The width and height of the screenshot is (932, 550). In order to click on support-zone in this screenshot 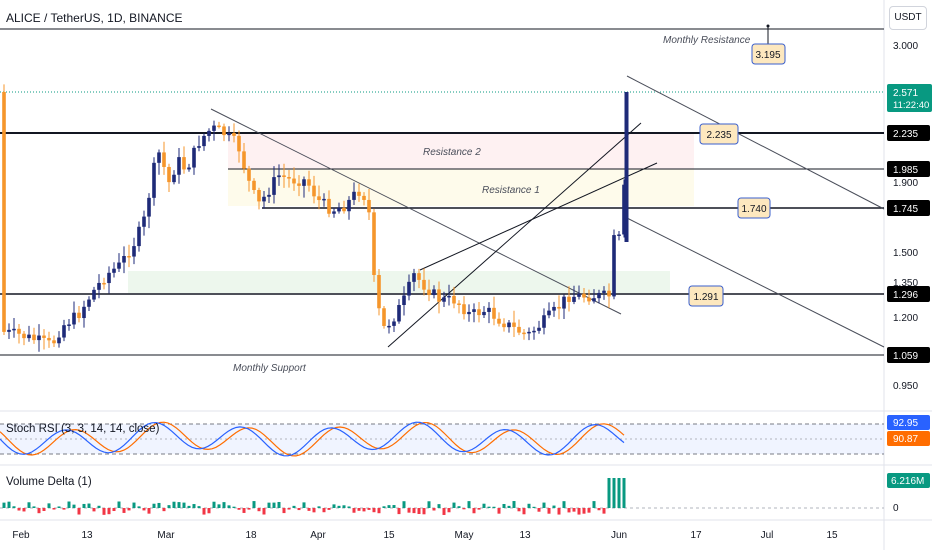, I will do `click(399, 282)`.